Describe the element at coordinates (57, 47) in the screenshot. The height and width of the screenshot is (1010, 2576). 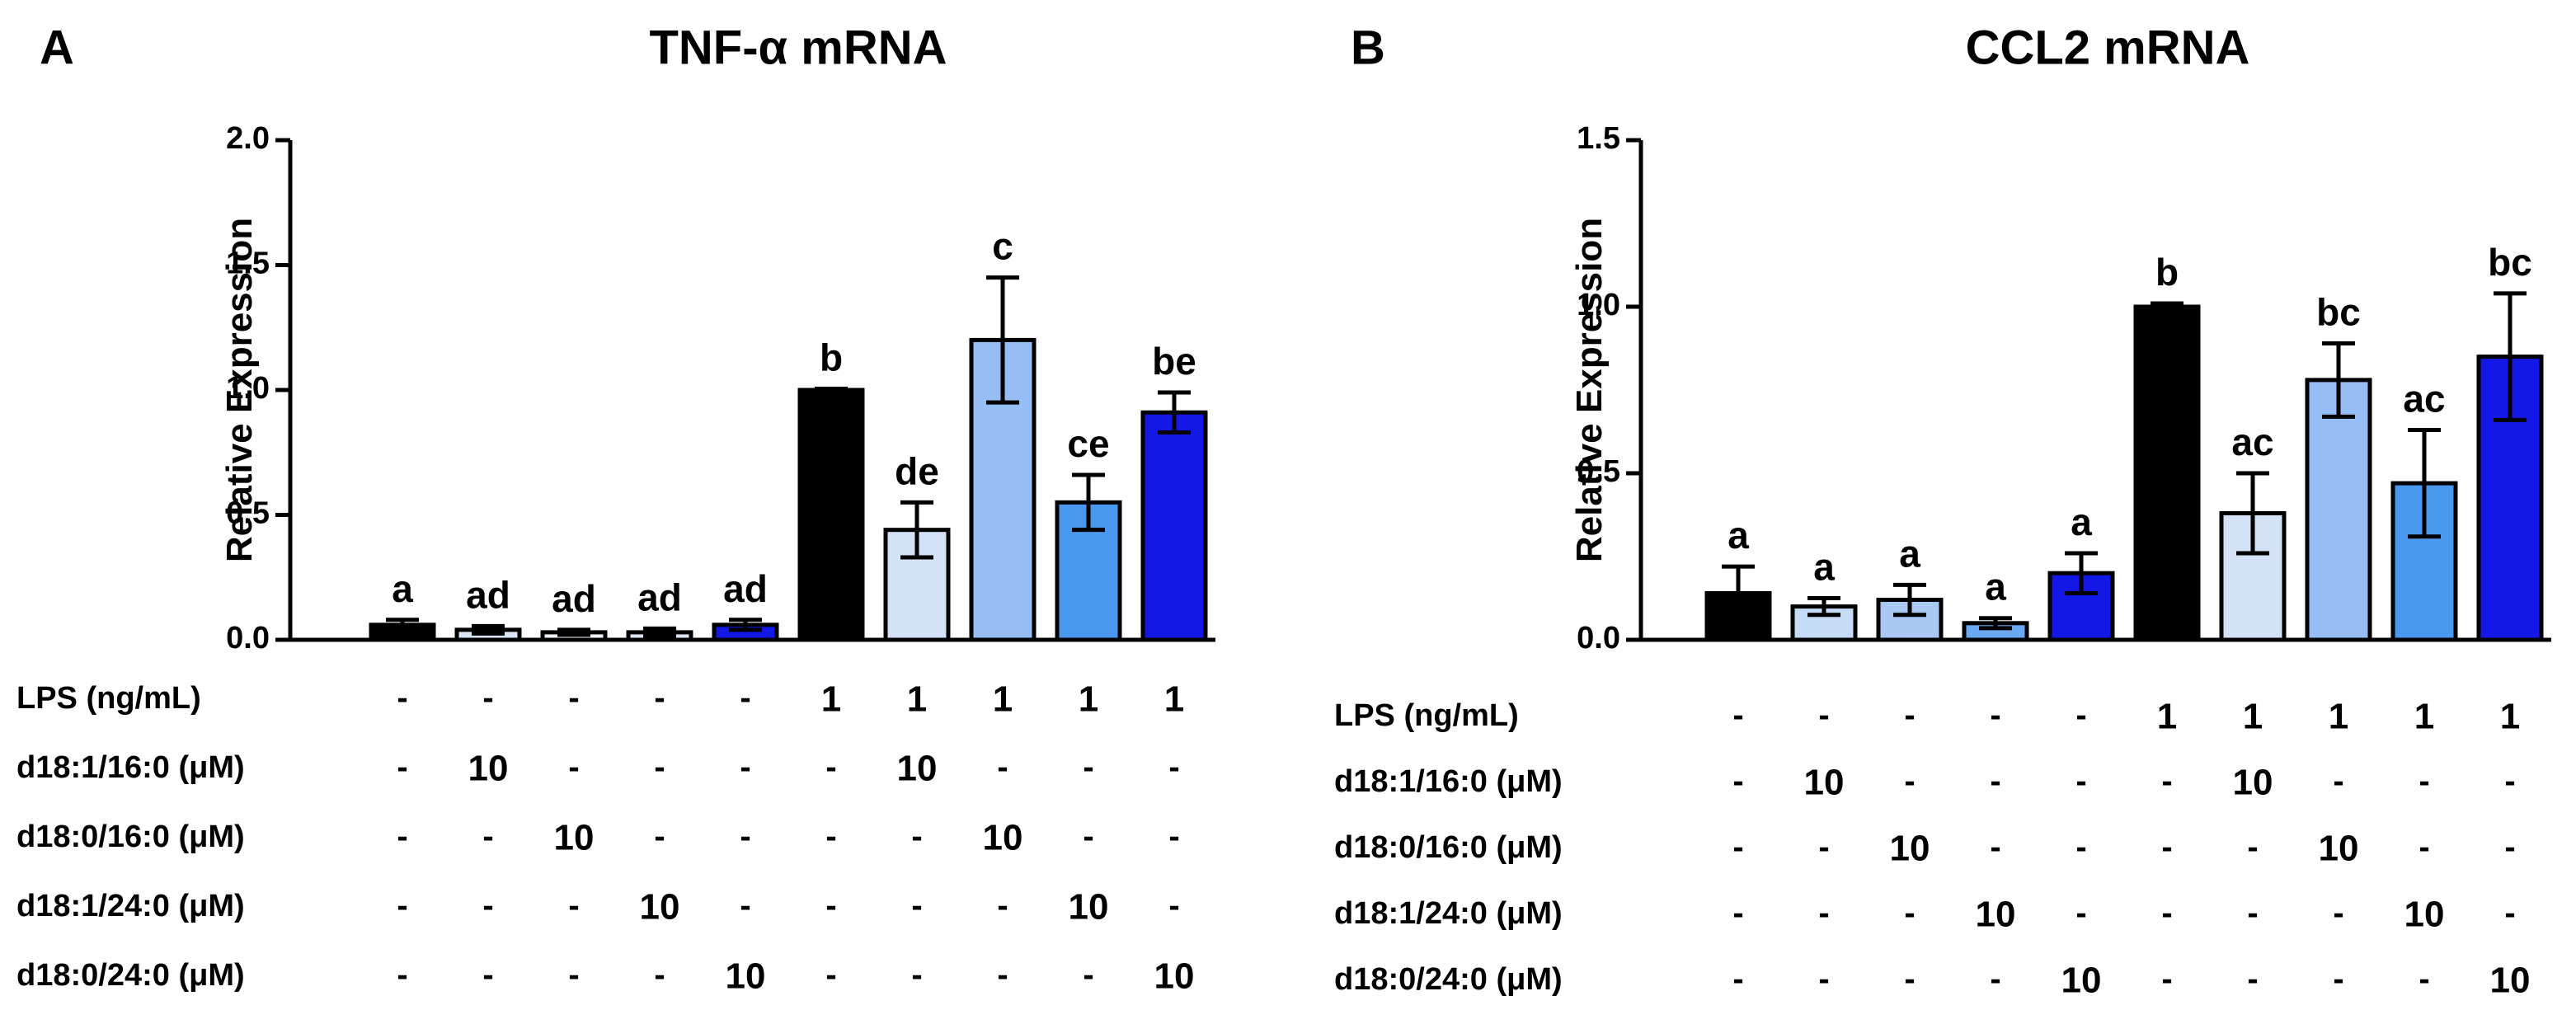
I see `panel-label: A` at that location.